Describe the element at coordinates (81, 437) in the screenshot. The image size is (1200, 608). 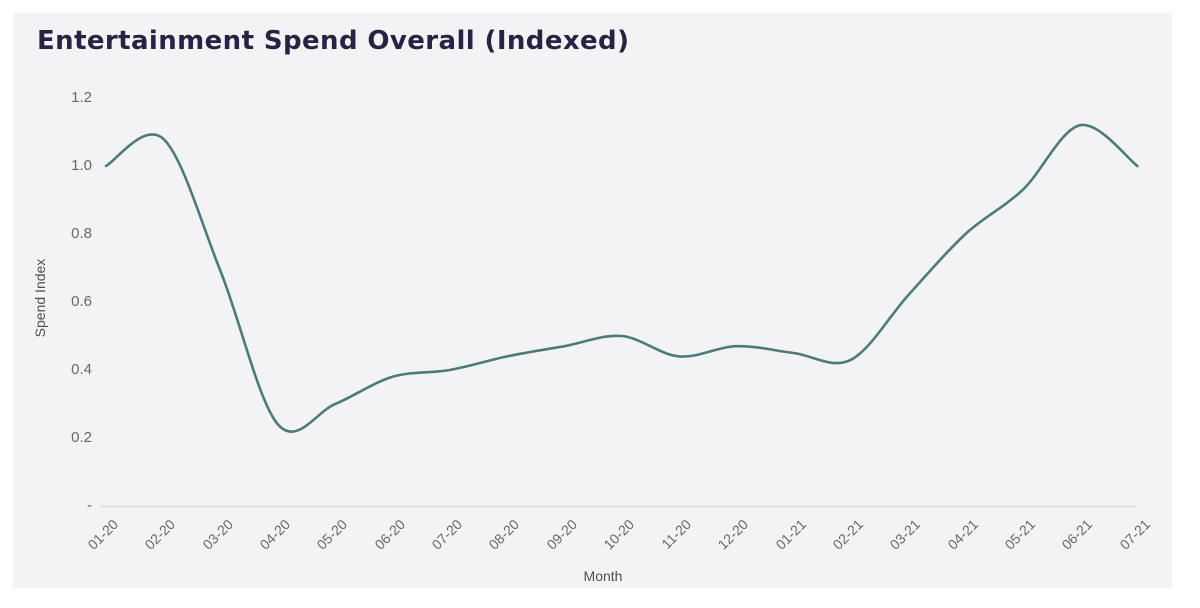
I see `y-tick-label: 0.2` at that location.